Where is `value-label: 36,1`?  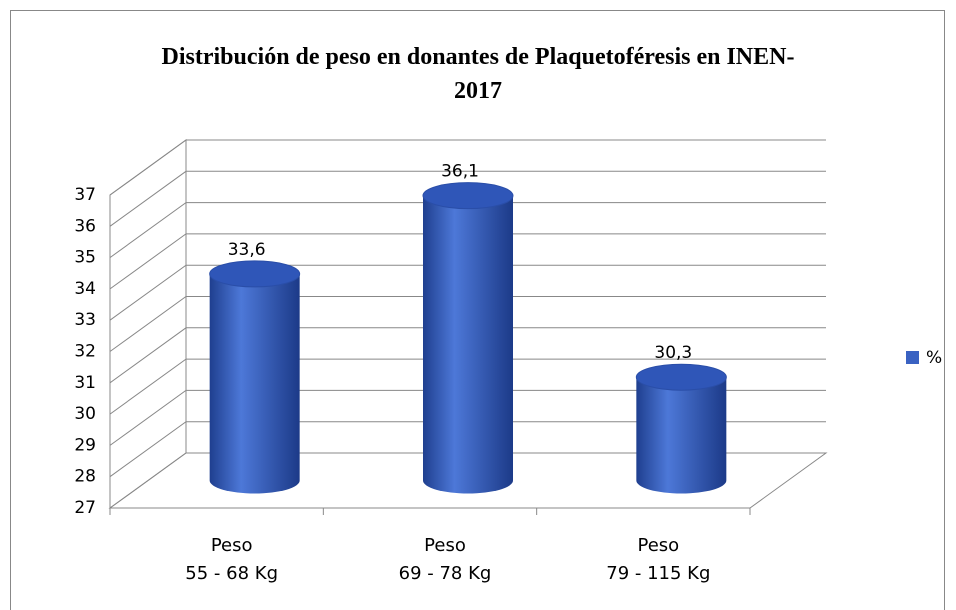 value-label: 36,1 is located at coordinates (460, 172).